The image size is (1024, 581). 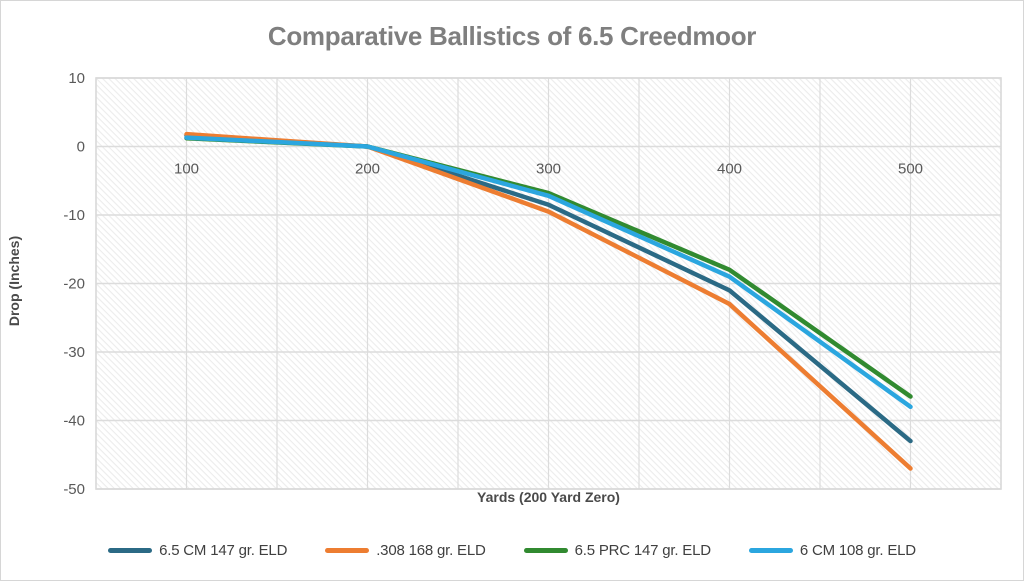 I want to click on legend-label: 6 CM 108 gr. ELD, so click(x=857, y=550).